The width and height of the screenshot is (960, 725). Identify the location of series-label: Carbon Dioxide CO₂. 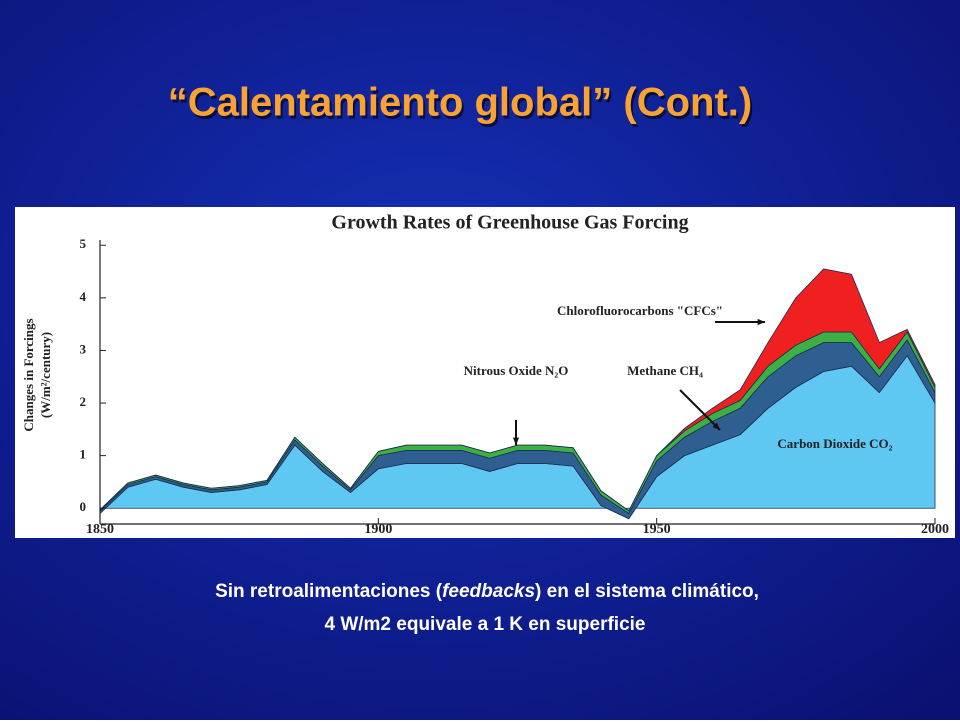
(834, 443).